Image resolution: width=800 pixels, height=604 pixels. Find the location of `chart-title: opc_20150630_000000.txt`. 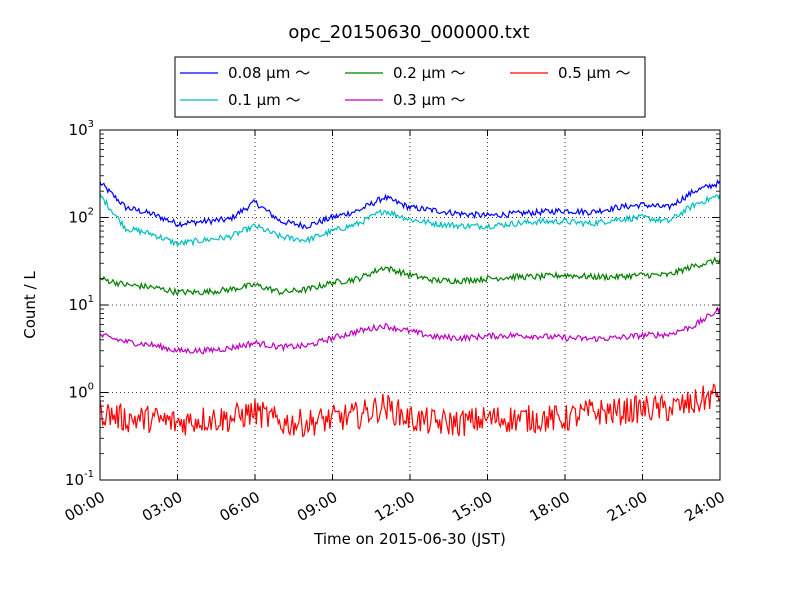

chart-title: opc_20150630_000000.txt is located at coordinates (408, 32).